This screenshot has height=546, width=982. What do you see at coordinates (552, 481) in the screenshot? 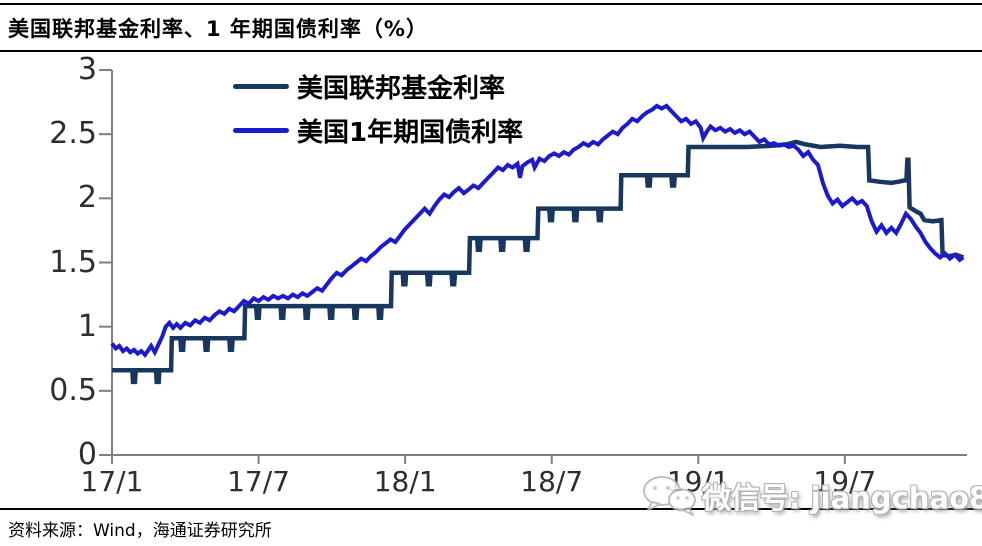
I see `x-tick-label: 18/7` at bounding box center [552, 481].